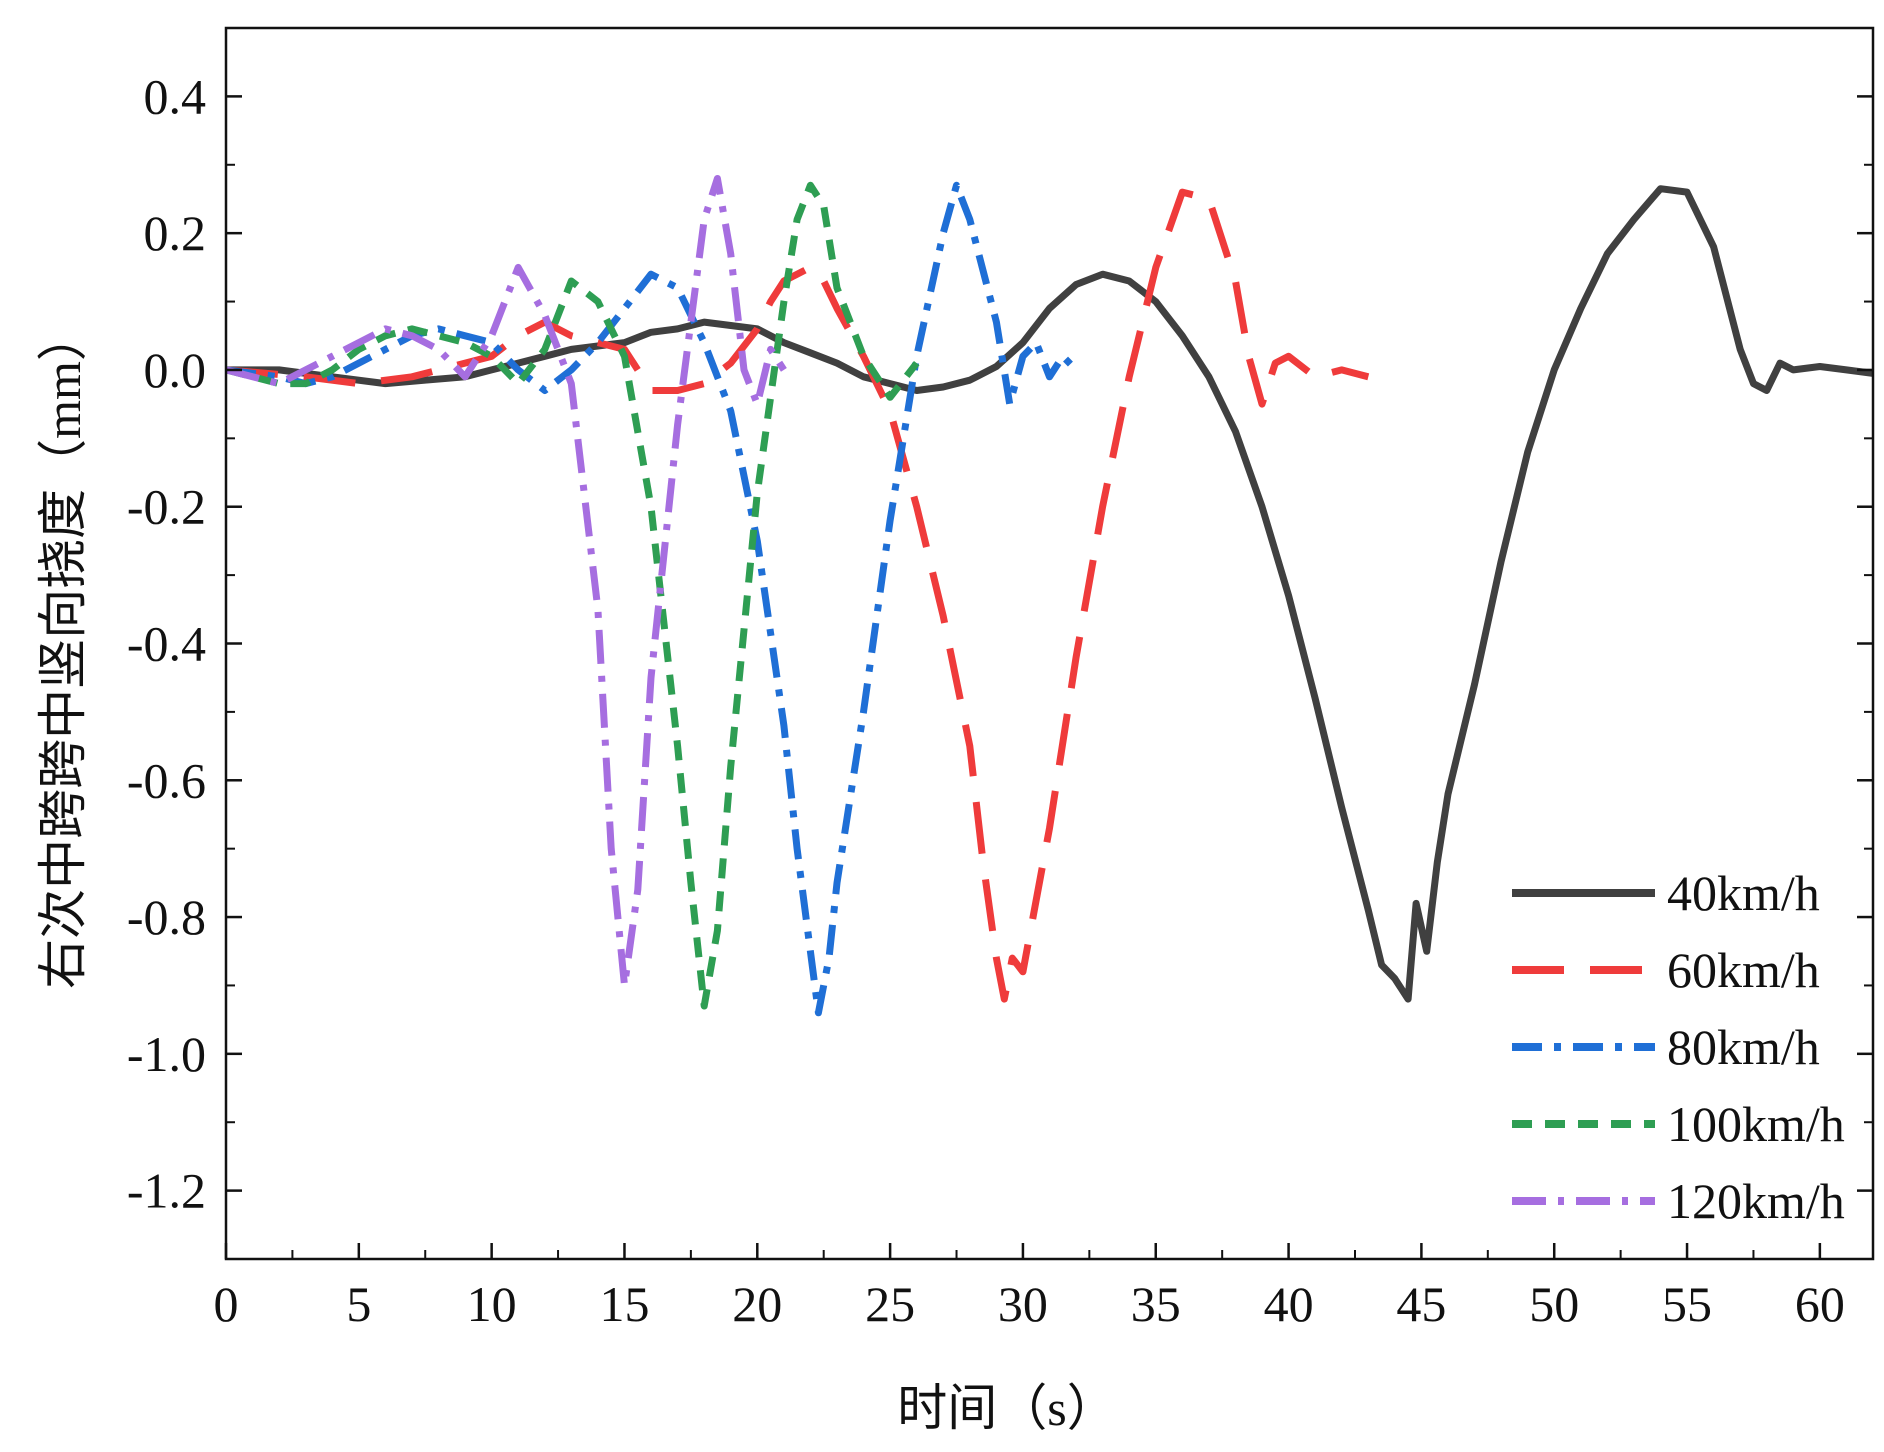 The image size is (1884, 1452). Describe the element at coordinates (166, 644) in the screenshot. I see `y-tick-label: -0.4` at that location.